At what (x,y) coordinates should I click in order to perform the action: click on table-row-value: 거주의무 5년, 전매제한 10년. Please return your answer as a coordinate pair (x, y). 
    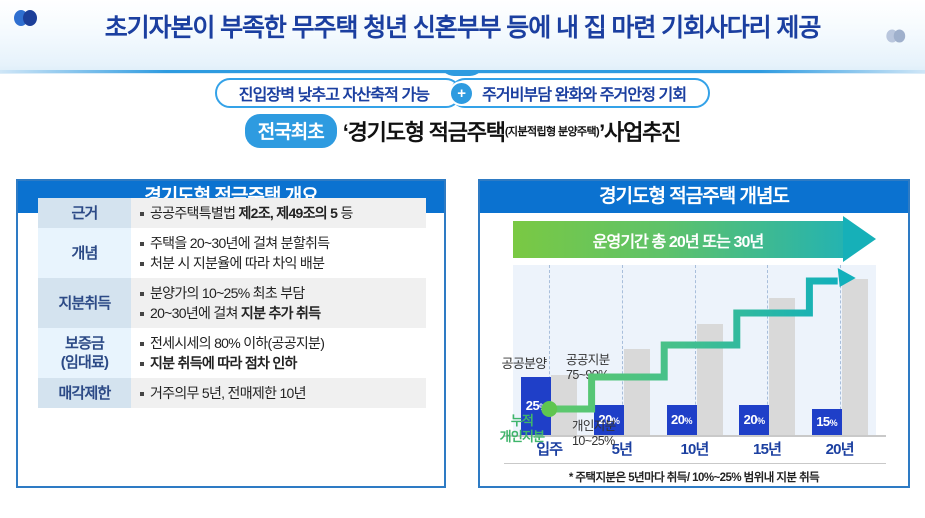
    Looking at the image, I should click on (278, 393).